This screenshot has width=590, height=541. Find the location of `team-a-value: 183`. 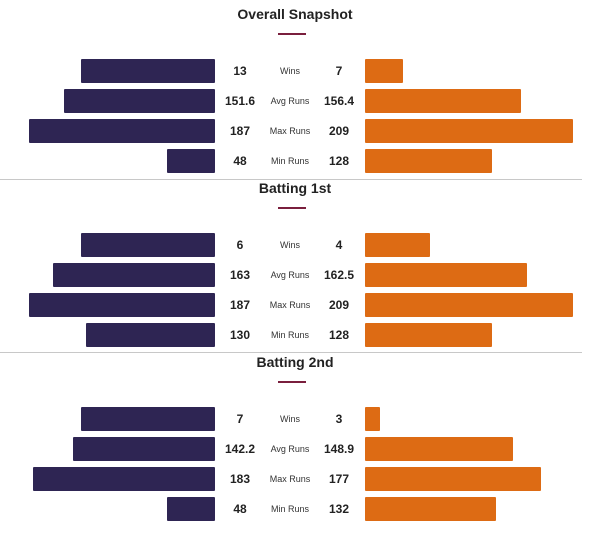

team-a-value: 183 is located at coordinates (240, 479).